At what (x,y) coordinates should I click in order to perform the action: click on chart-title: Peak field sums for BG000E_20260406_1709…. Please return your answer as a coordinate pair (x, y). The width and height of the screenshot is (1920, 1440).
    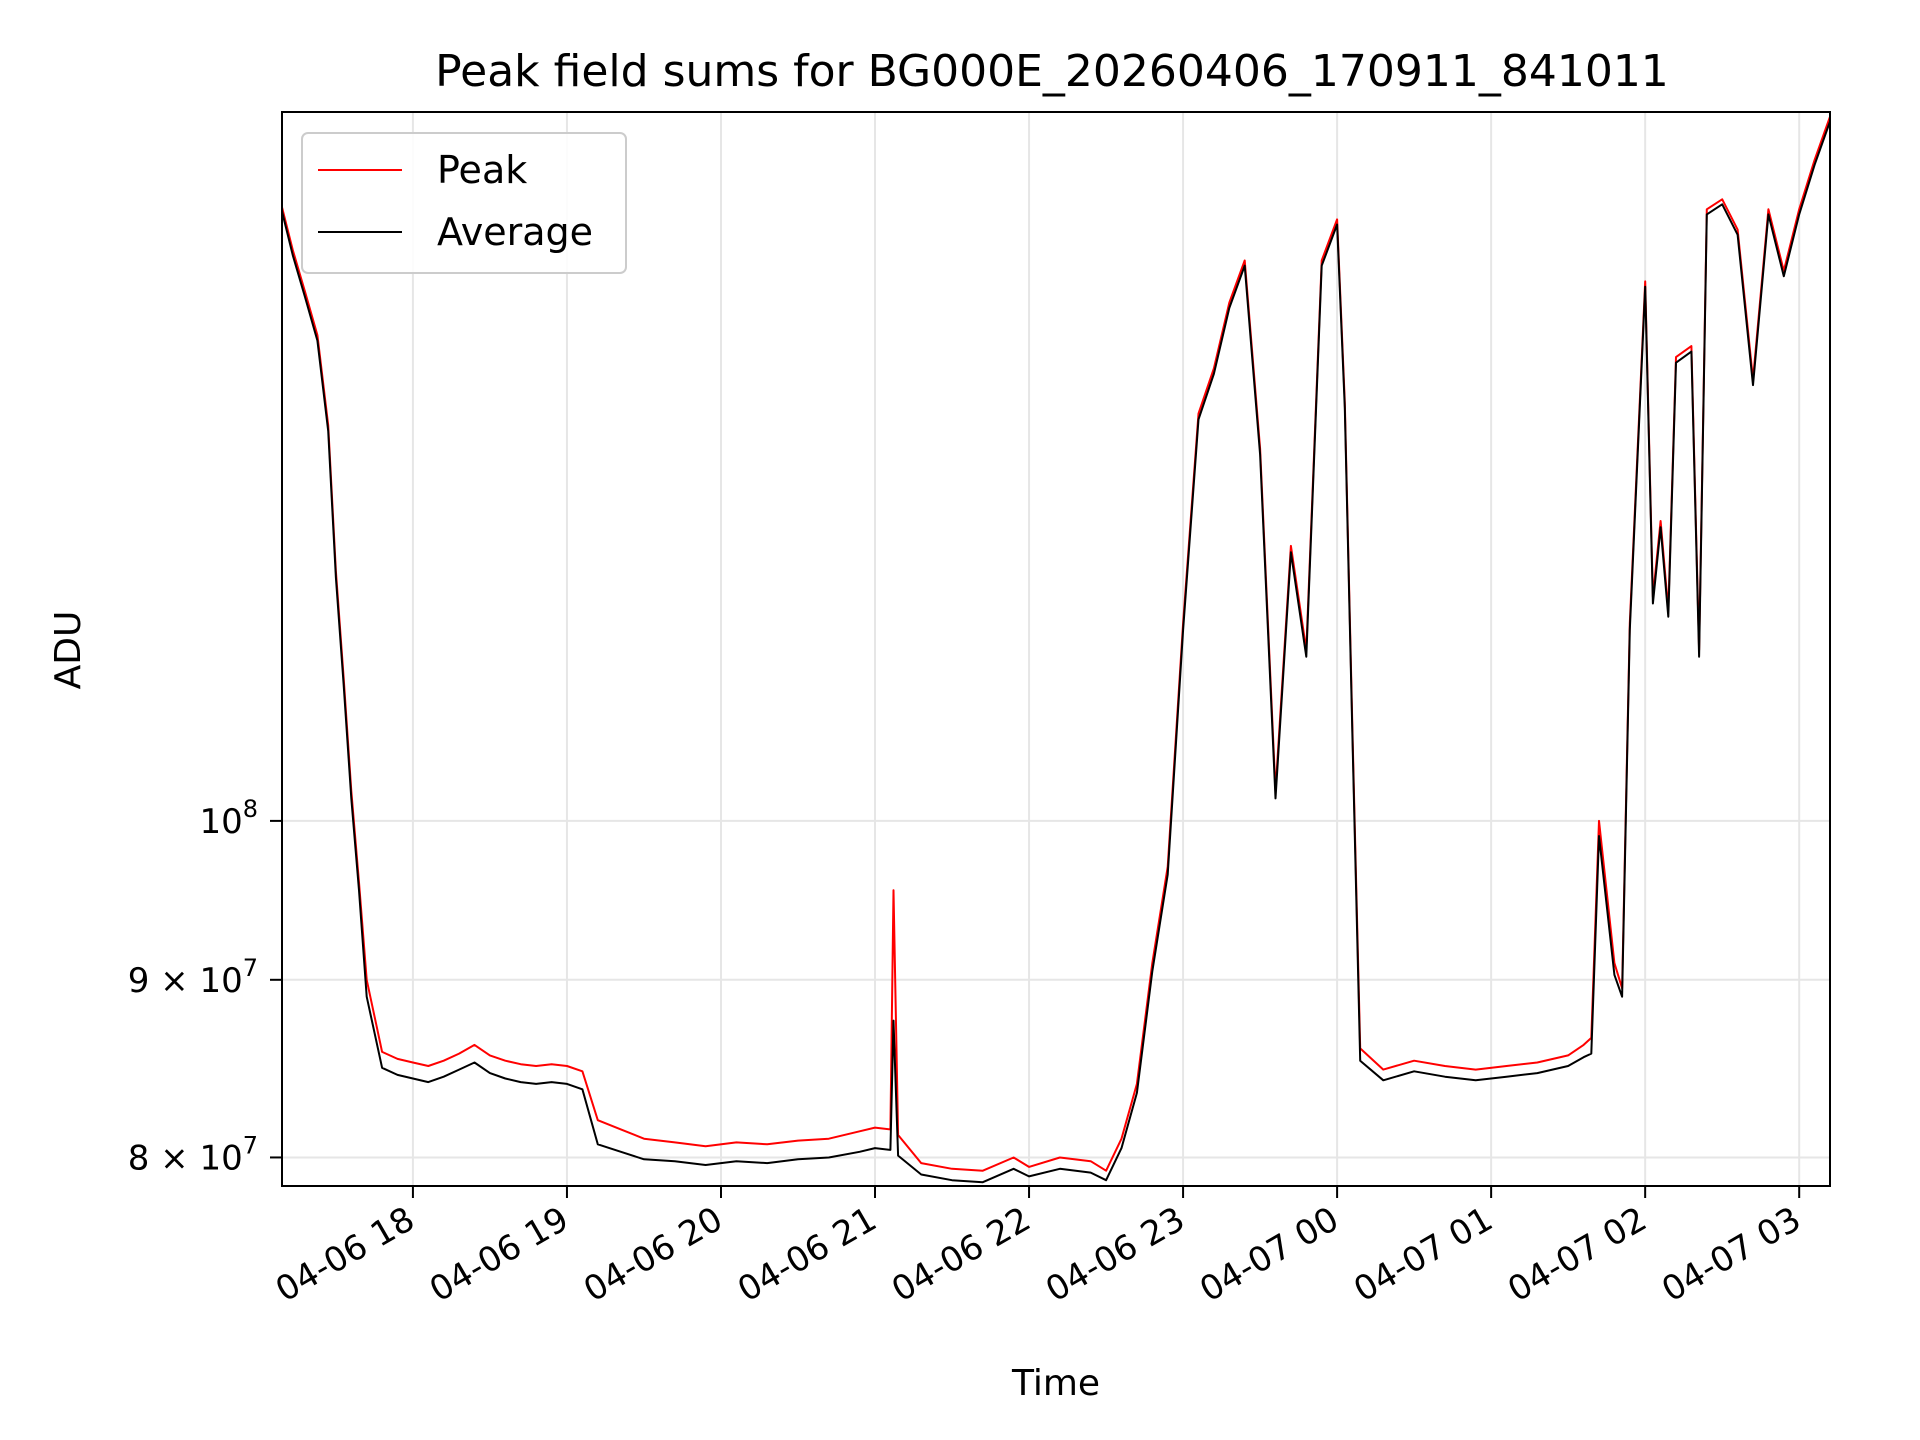
    Looking at the image, I should click on (1052, 71).